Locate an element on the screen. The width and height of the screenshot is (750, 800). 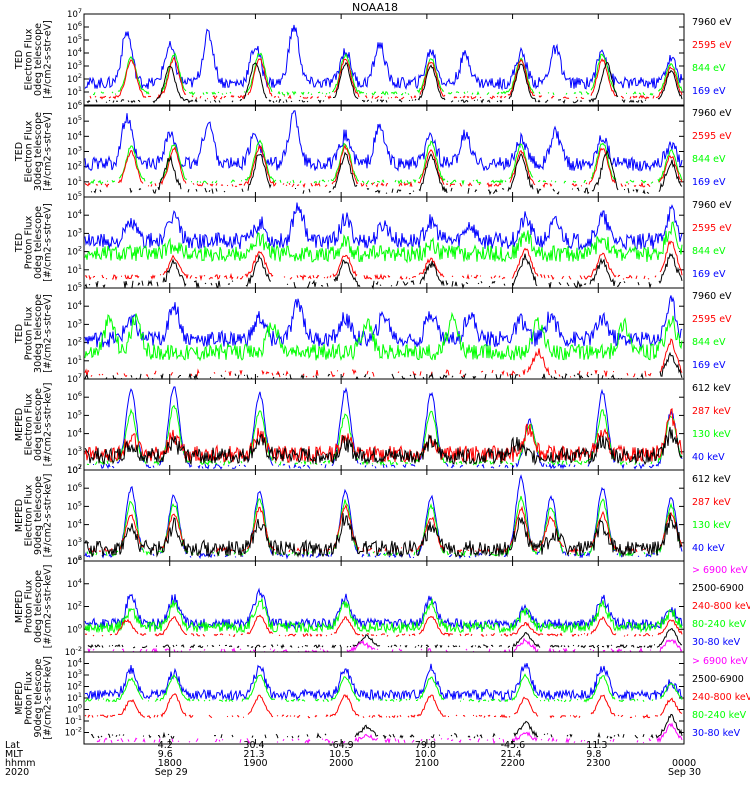
x-tick-label: 0000 is located at coordinates (684, 763).